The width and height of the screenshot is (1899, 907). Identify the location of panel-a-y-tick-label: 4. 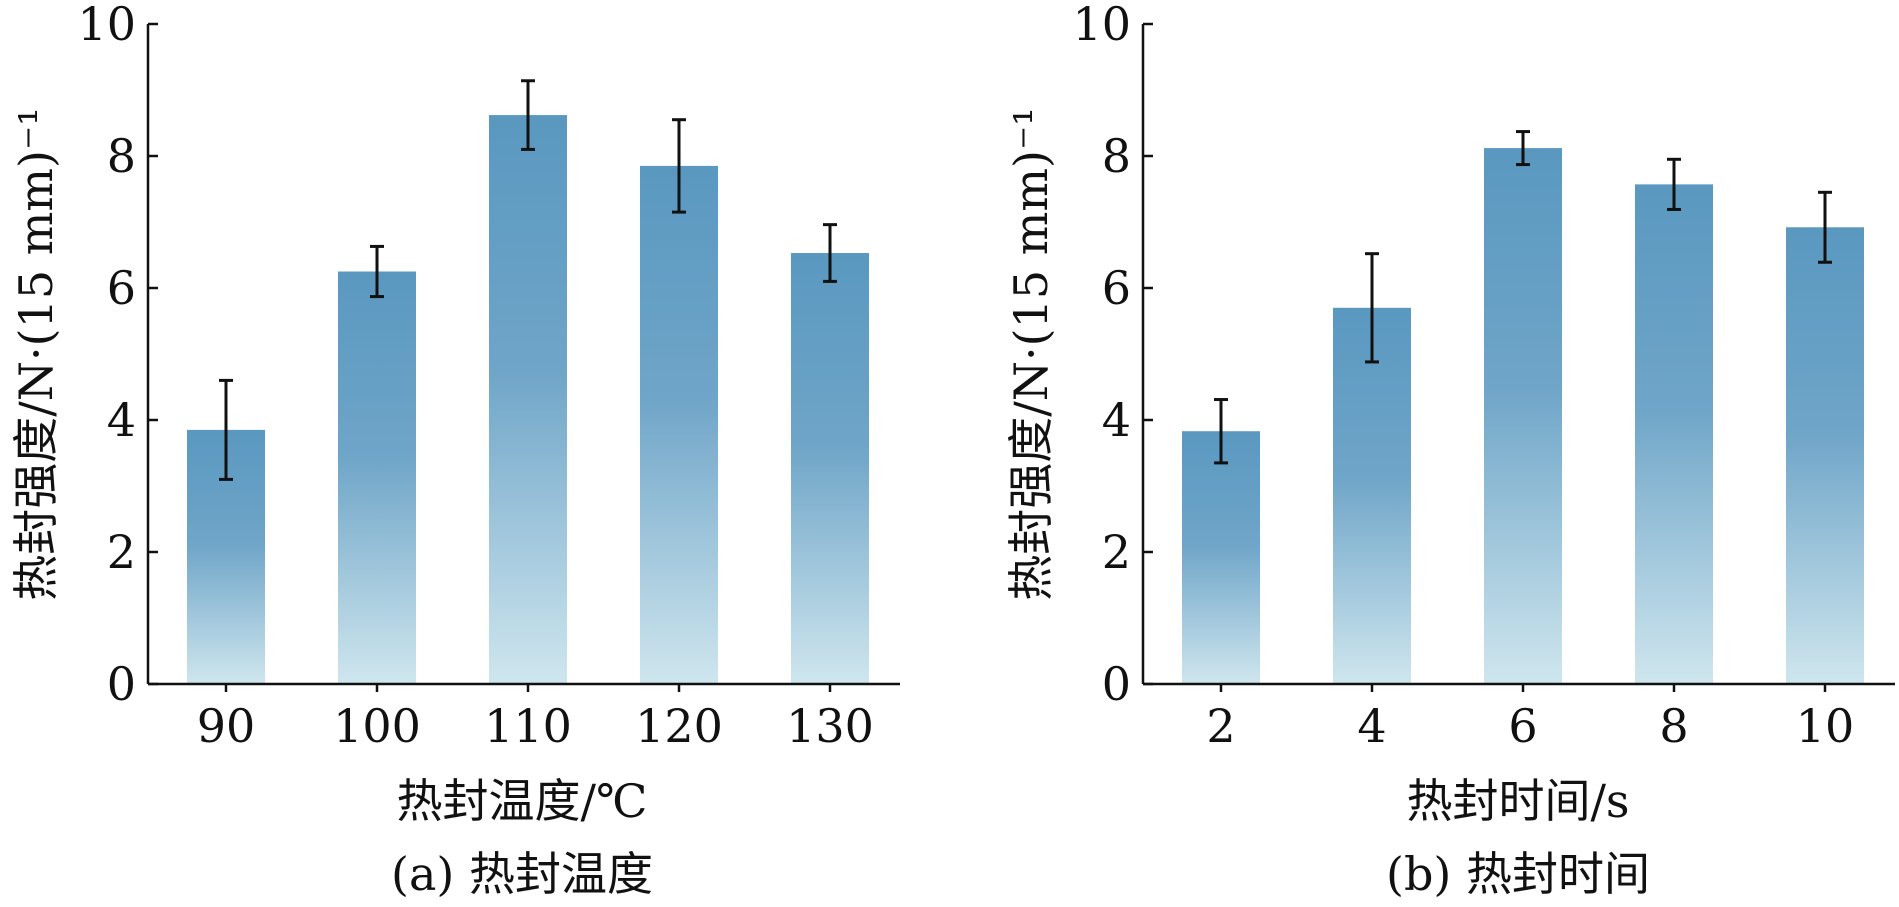
(121, 420).